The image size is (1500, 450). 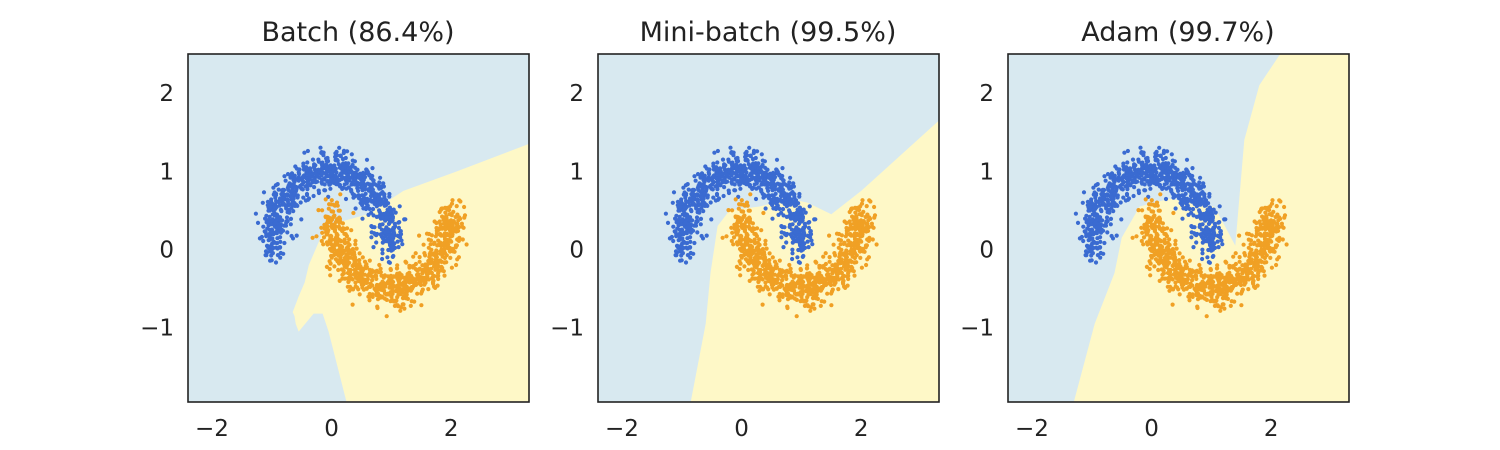 What do you see at coordinates (361, 232) in the screenshot?
I see `scatter-points` at bounding box center [361, 232].